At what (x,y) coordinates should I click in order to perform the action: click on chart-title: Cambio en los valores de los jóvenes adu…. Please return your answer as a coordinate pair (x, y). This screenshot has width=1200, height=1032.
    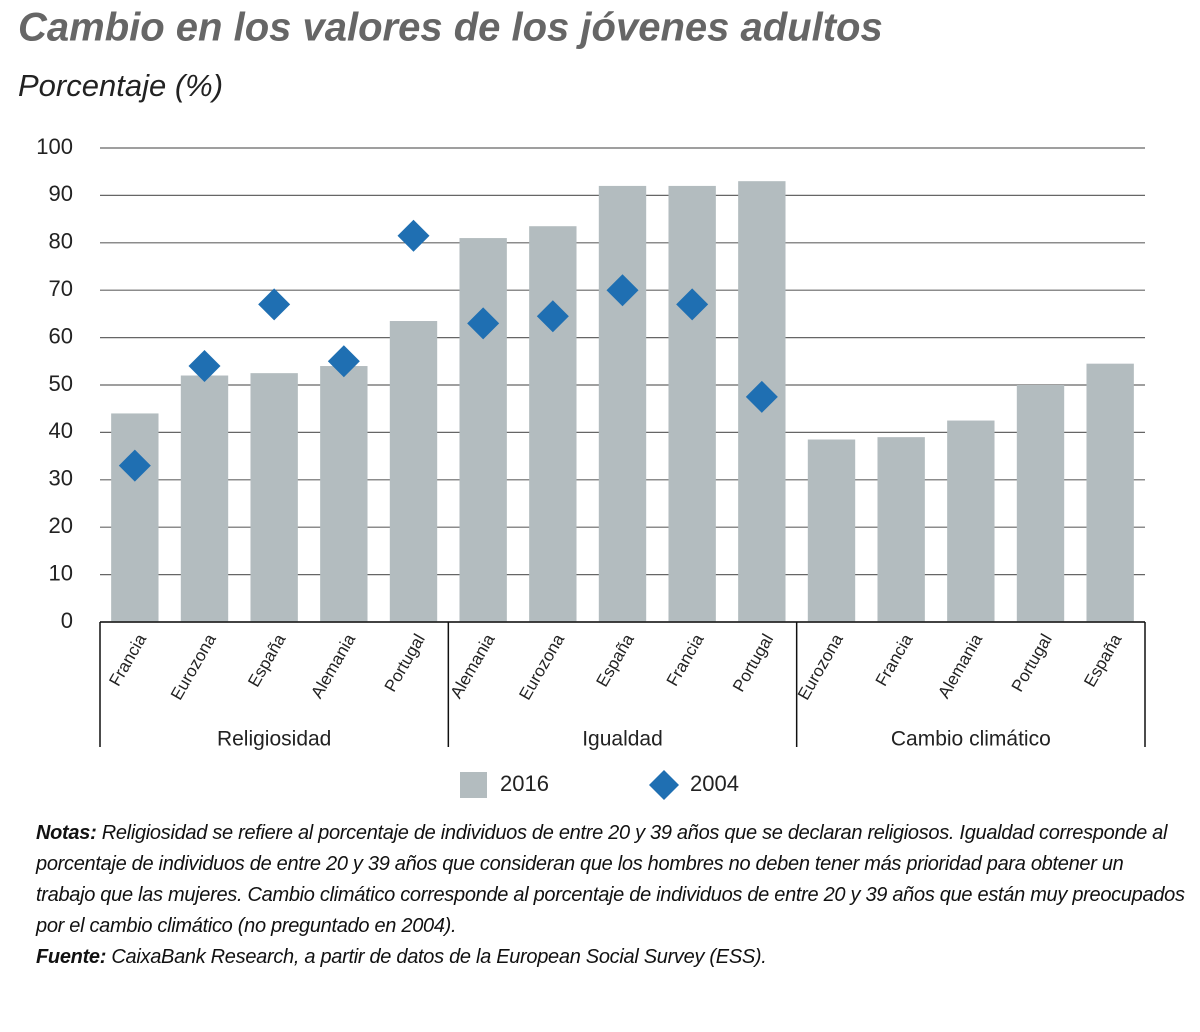
    Looking at the image, I should click on (450, 28).